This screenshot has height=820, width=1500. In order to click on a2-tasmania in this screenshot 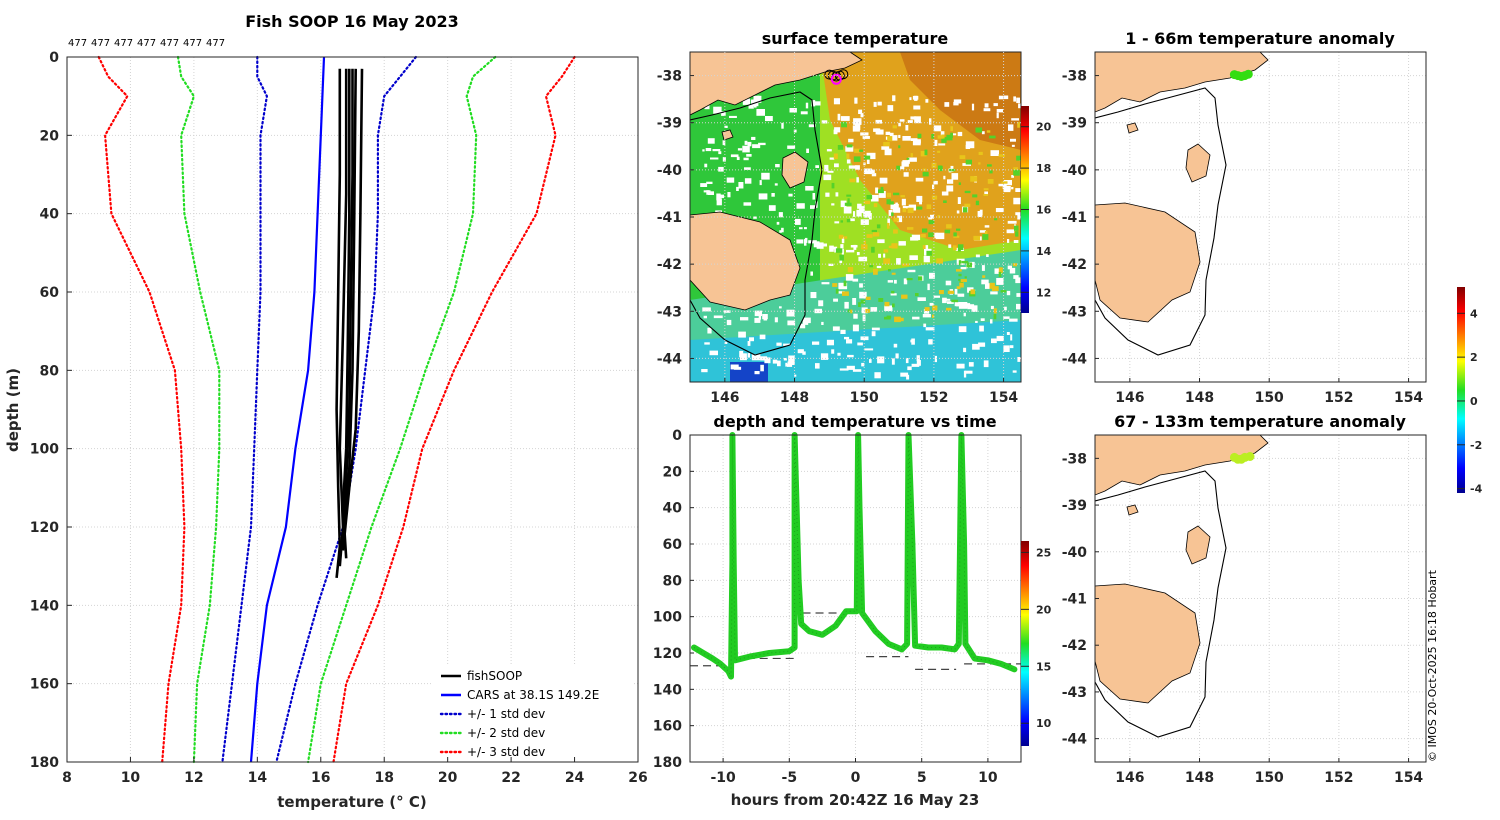, I will do `click(1148, 643)`.